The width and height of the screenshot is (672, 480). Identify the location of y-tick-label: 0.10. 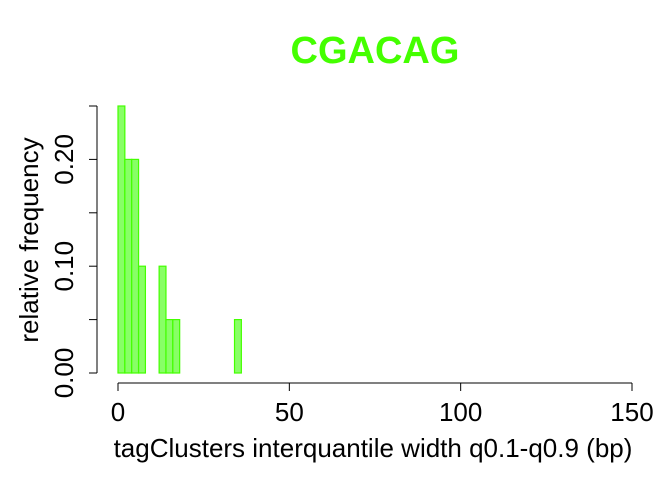
(64, 266).